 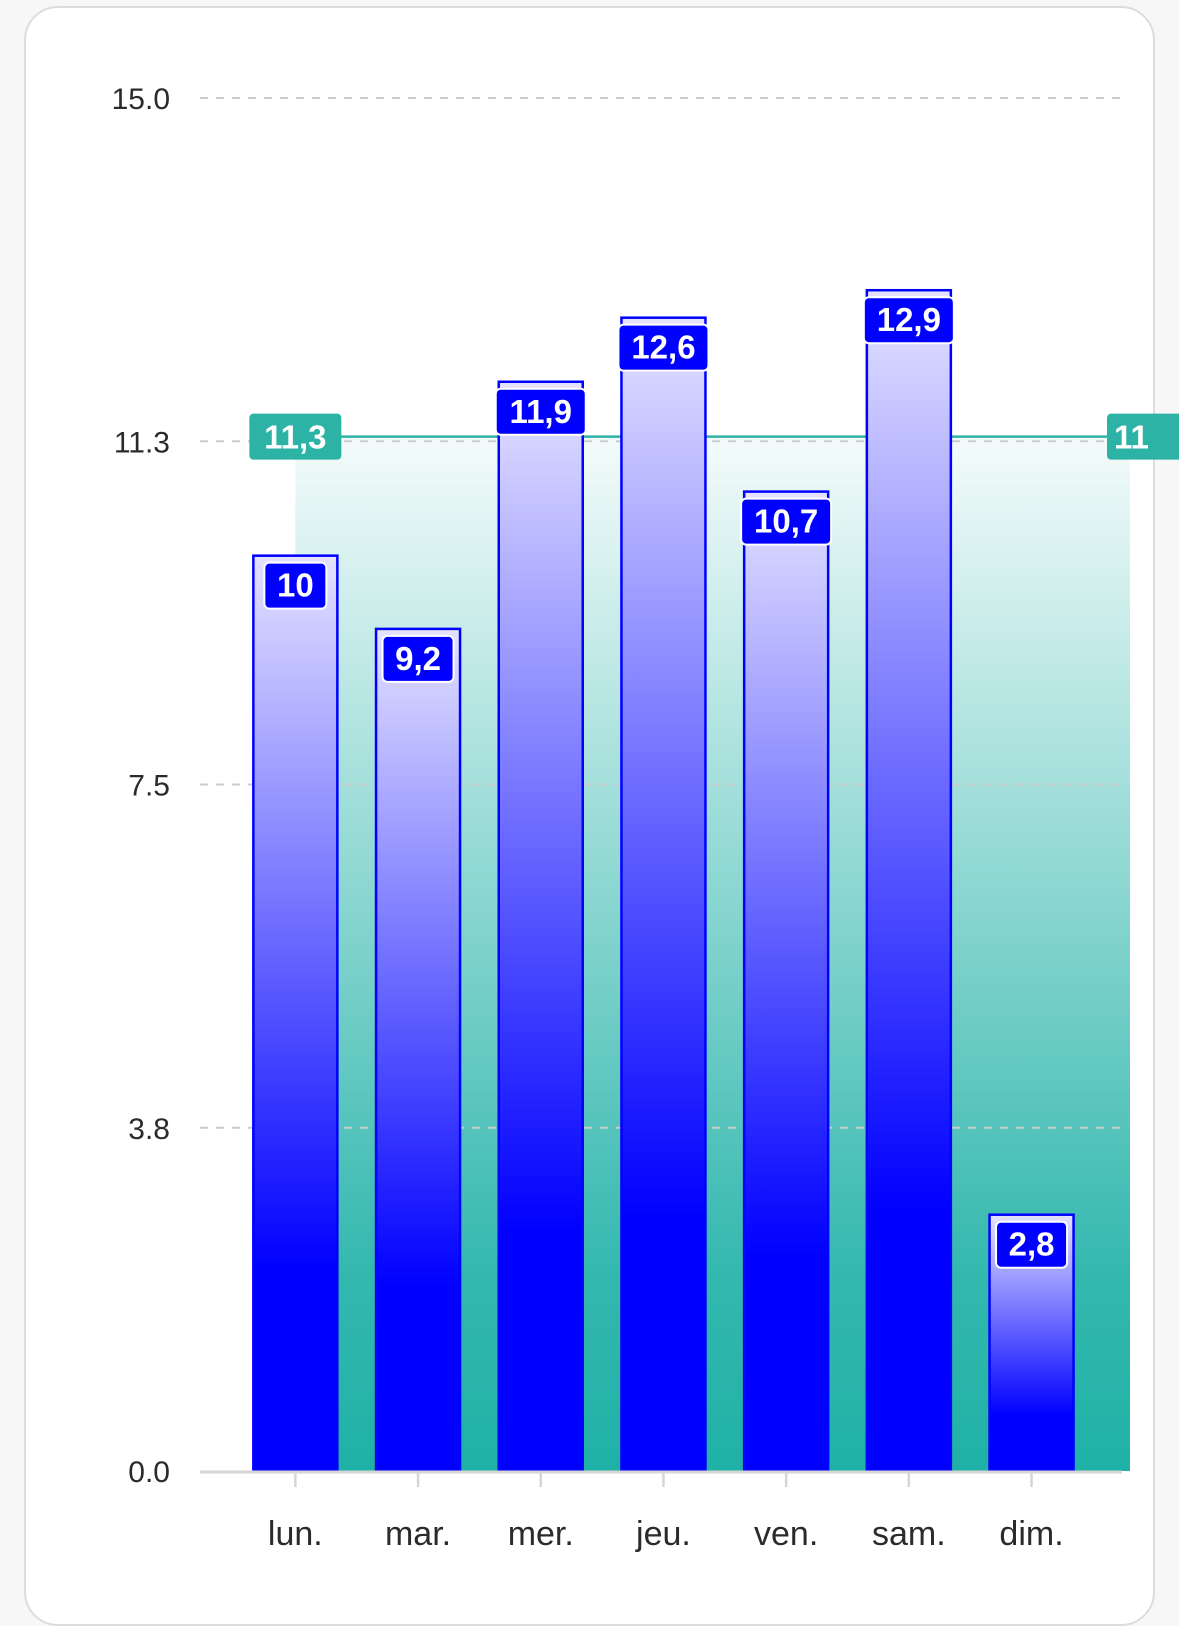 What do you see at coordinates (149, 1129) in the screenshot?
I see `y-tick-label: 3.8` at bounding box center [149, 1129].